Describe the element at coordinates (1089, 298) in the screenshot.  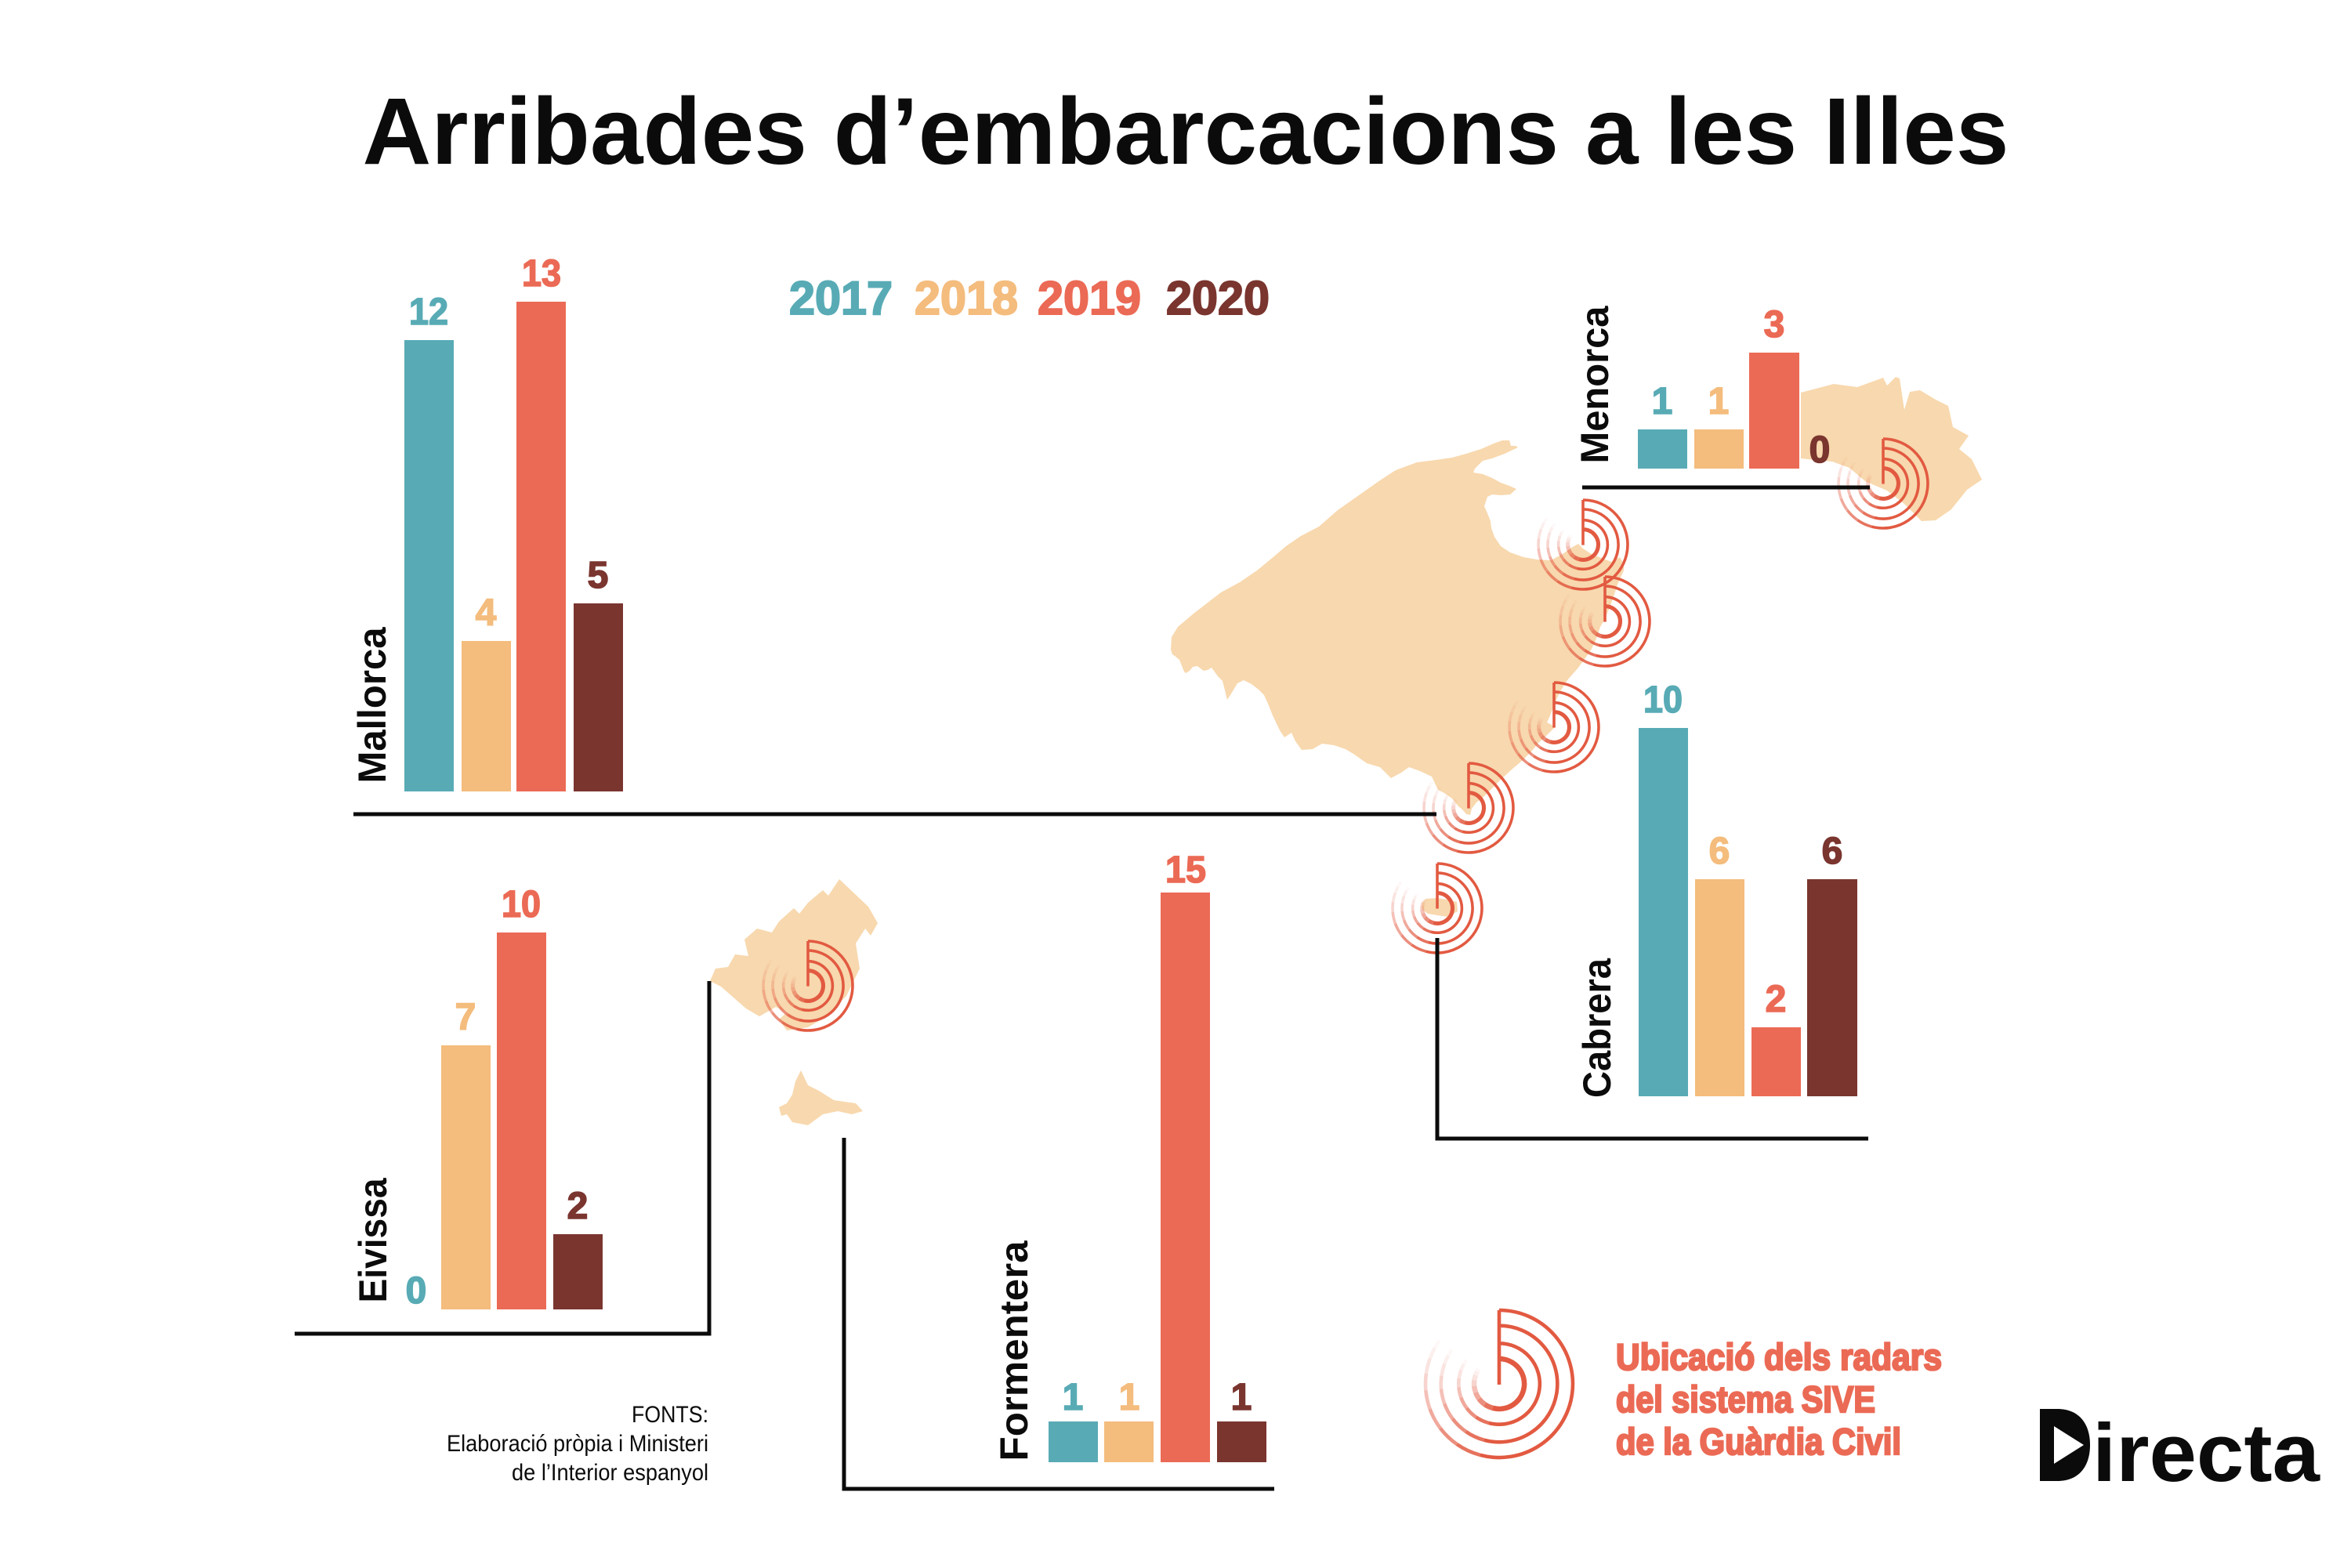
I see `svg-text: 2019` at that location.